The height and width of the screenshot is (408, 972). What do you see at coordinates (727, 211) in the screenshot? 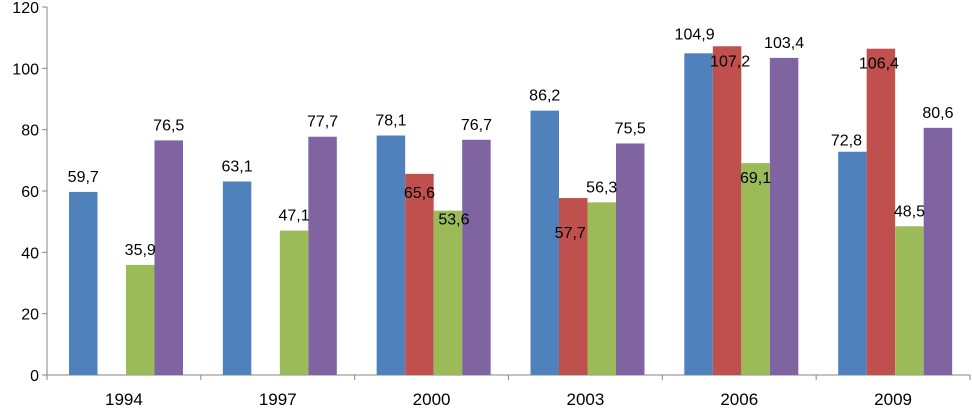
I see `bar-series-2-2006` at bounding box center [727, 211].